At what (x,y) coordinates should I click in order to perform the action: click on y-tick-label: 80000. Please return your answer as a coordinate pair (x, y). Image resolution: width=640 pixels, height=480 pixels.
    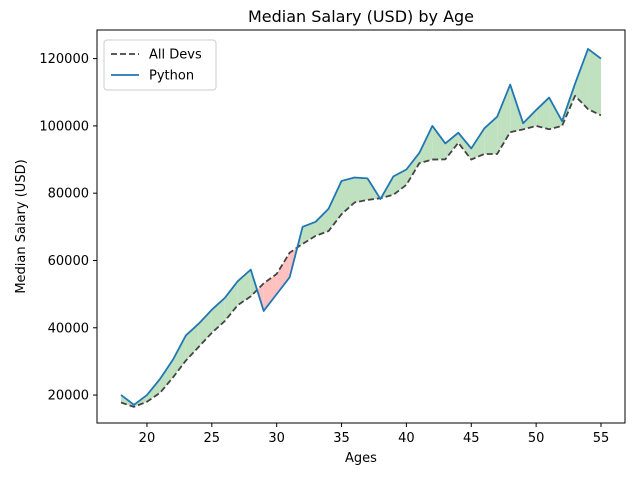
    Looking at the image, I should click on (68, 194).